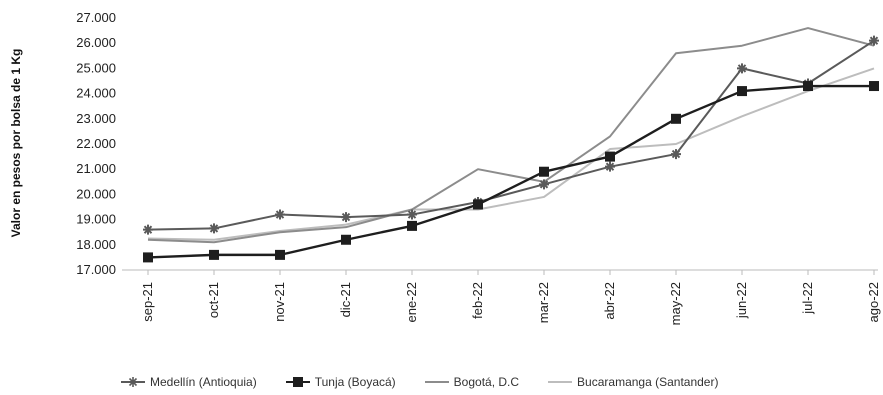 The width and height of the screenshot is (883, 395). I want to click on x-tick-label: jul-22, so click(807, 298).